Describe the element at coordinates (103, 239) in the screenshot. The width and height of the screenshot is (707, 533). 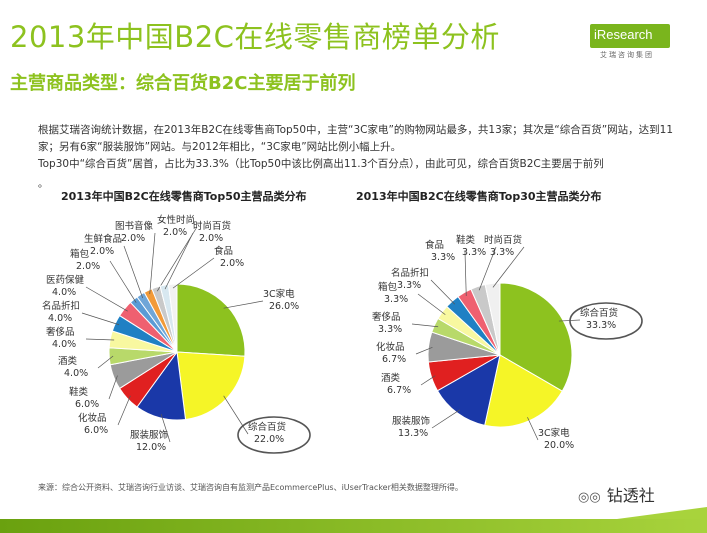
I see `chart1-label-10: 生鲜食品` at that location.